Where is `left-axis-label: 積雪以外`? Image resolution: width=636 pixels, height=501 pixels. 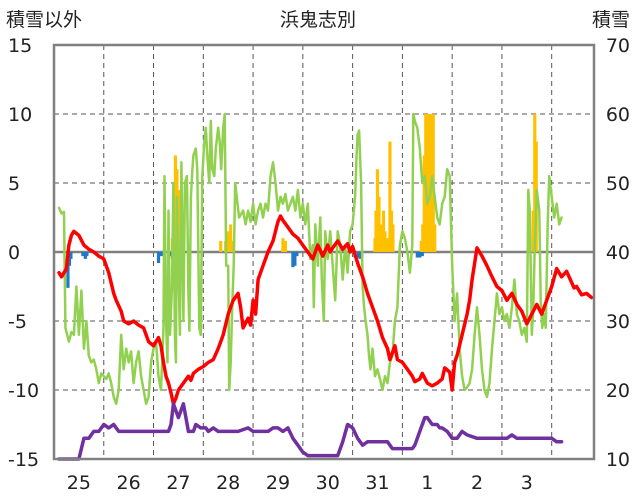 left-axis-label: 積雪以外 is located at coordinates (44, 20).